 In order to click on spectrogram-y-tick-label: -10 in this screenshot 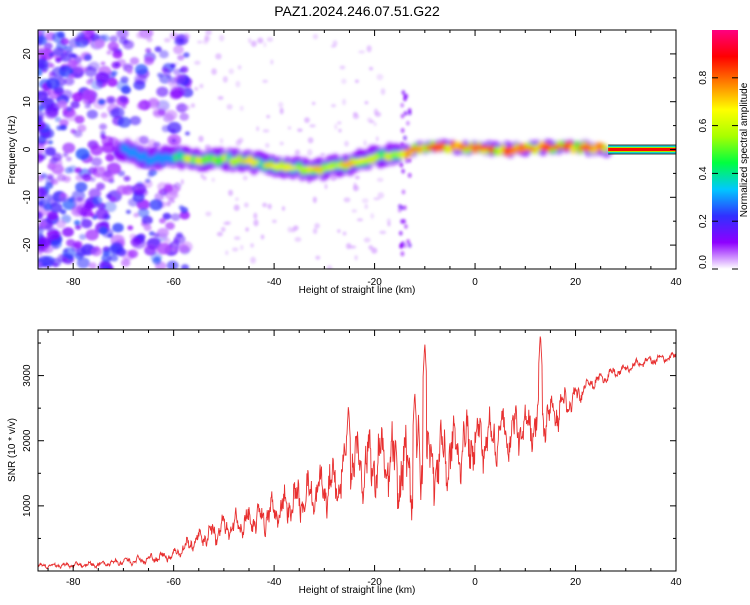, I will do `click(27, 197)`.